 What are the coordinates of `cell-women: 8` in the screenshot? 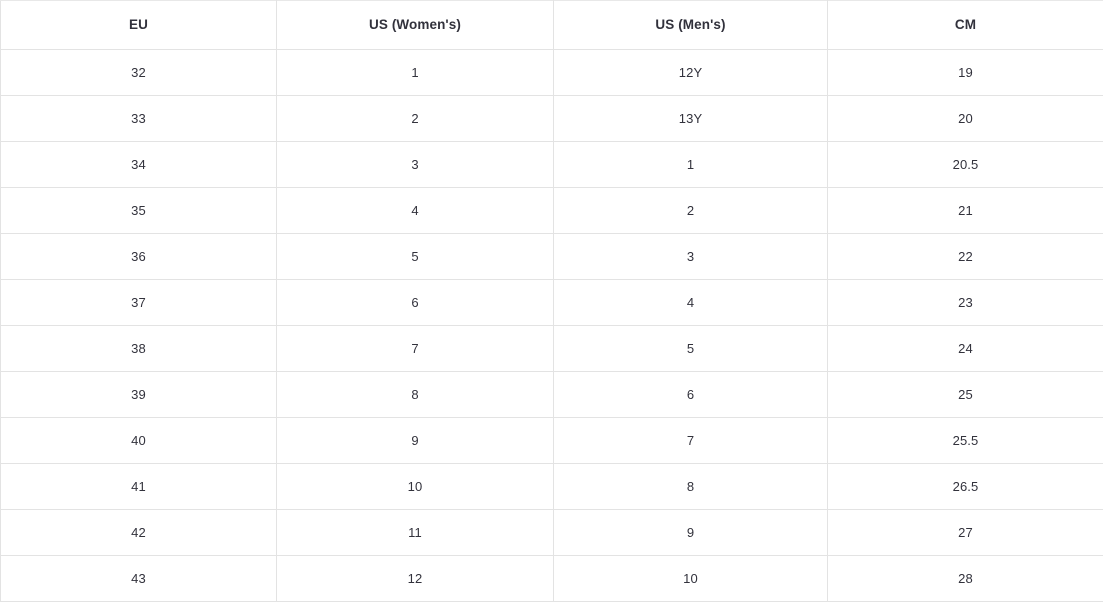 It's located at (415, 395).